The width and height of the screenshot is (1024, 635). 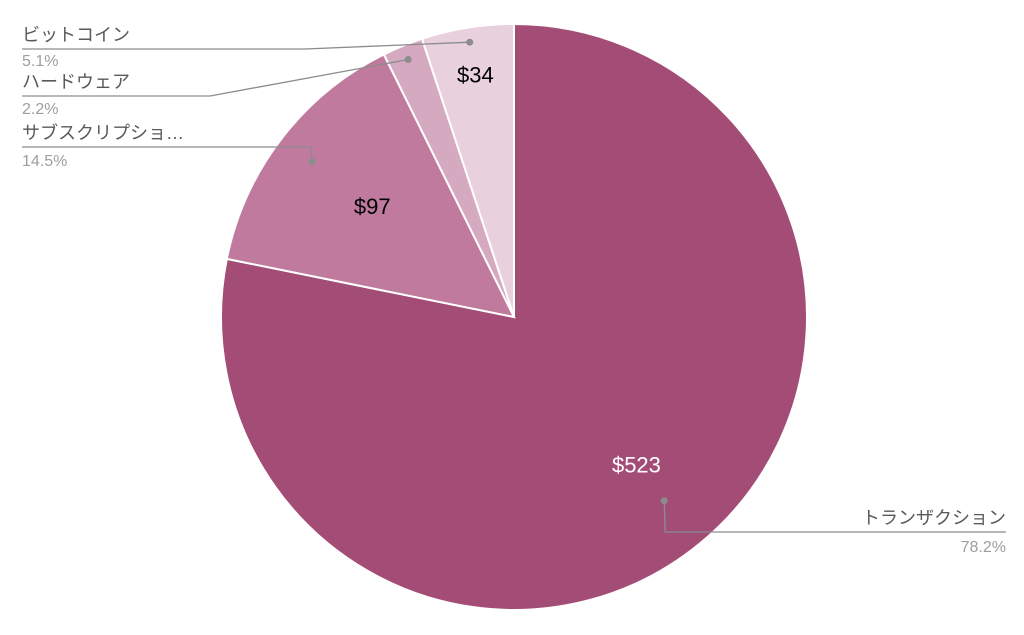 I want to click on callout-percent-2: 14.5%, so click(x=44, y=161).